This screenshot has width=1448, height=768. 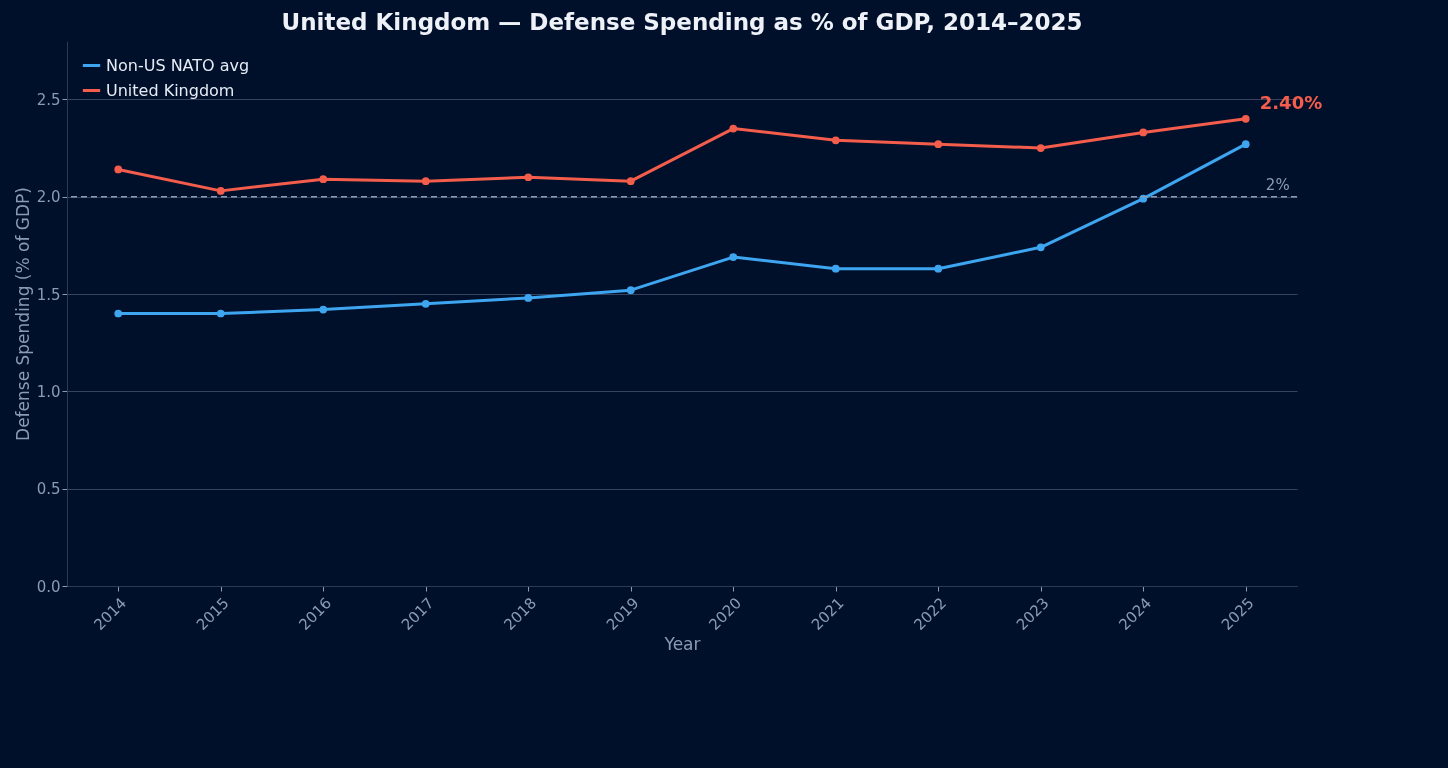 I want to click on y-tick-label: 1.0, so click(x=48, y=391).